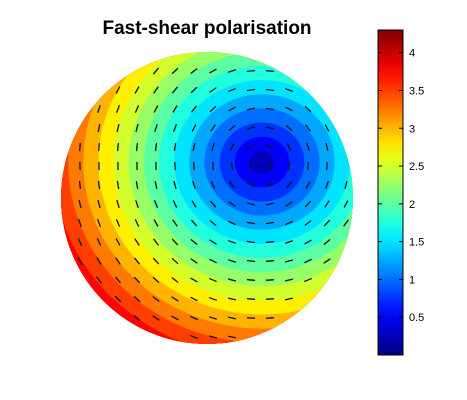 This screenshot has height=400, width=467. I want to click on colorbar-scale, so click(390, 192).